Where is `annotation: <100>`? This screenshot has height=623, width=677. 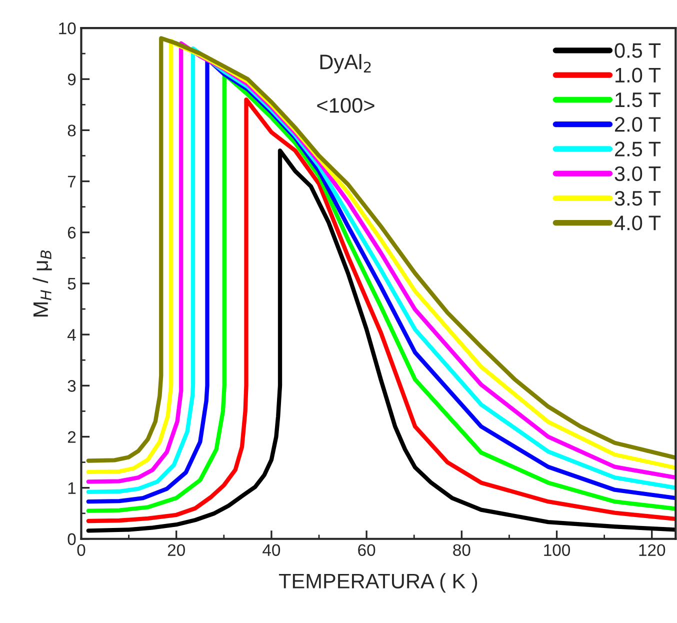
annotation: <100> is located at coordinates (345, 105).